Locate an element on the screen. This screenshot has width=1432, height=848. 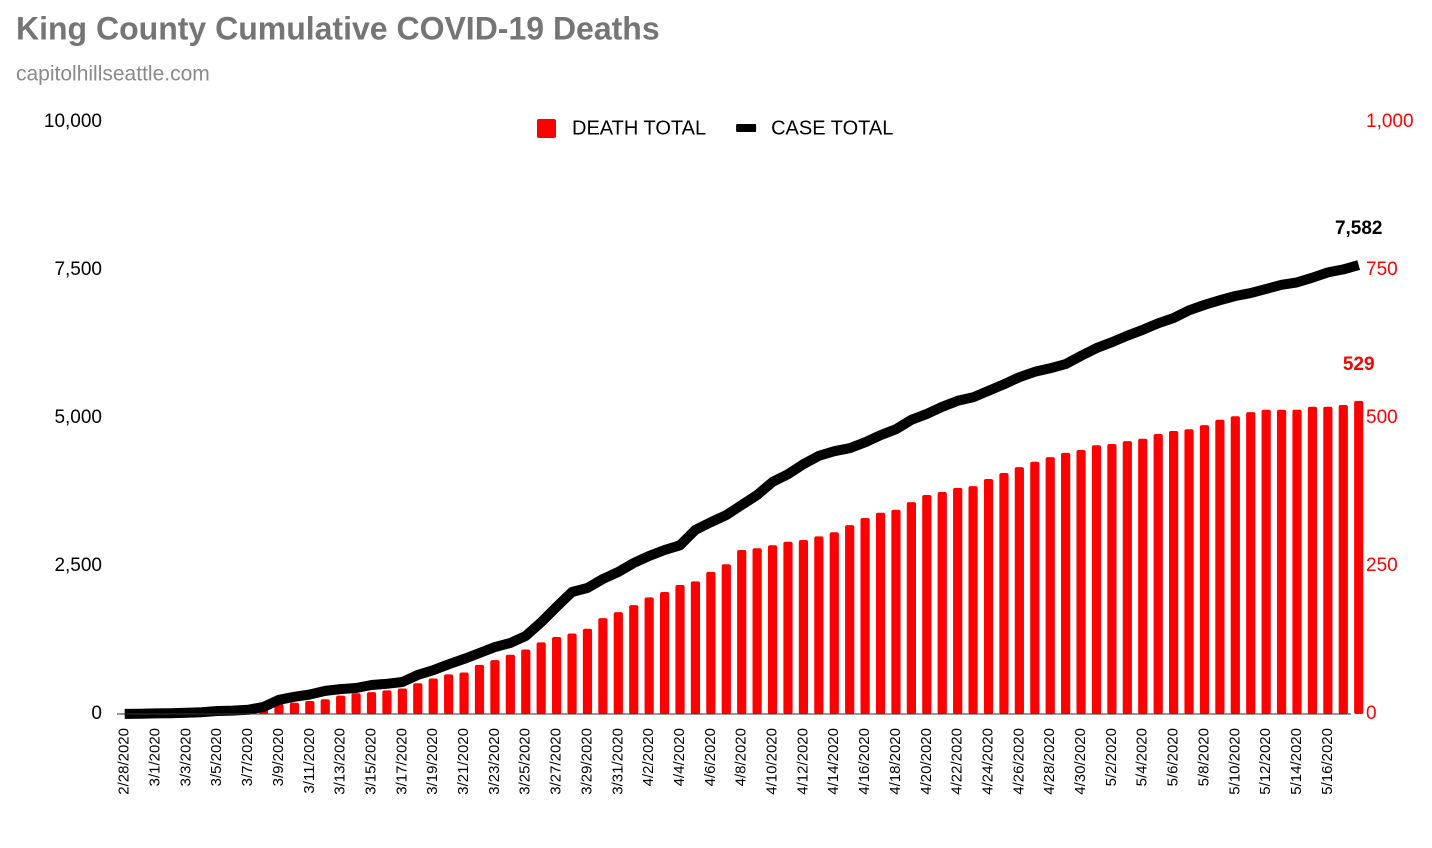
y2-tick-label: 250 is located at coordinates (1382, 565).